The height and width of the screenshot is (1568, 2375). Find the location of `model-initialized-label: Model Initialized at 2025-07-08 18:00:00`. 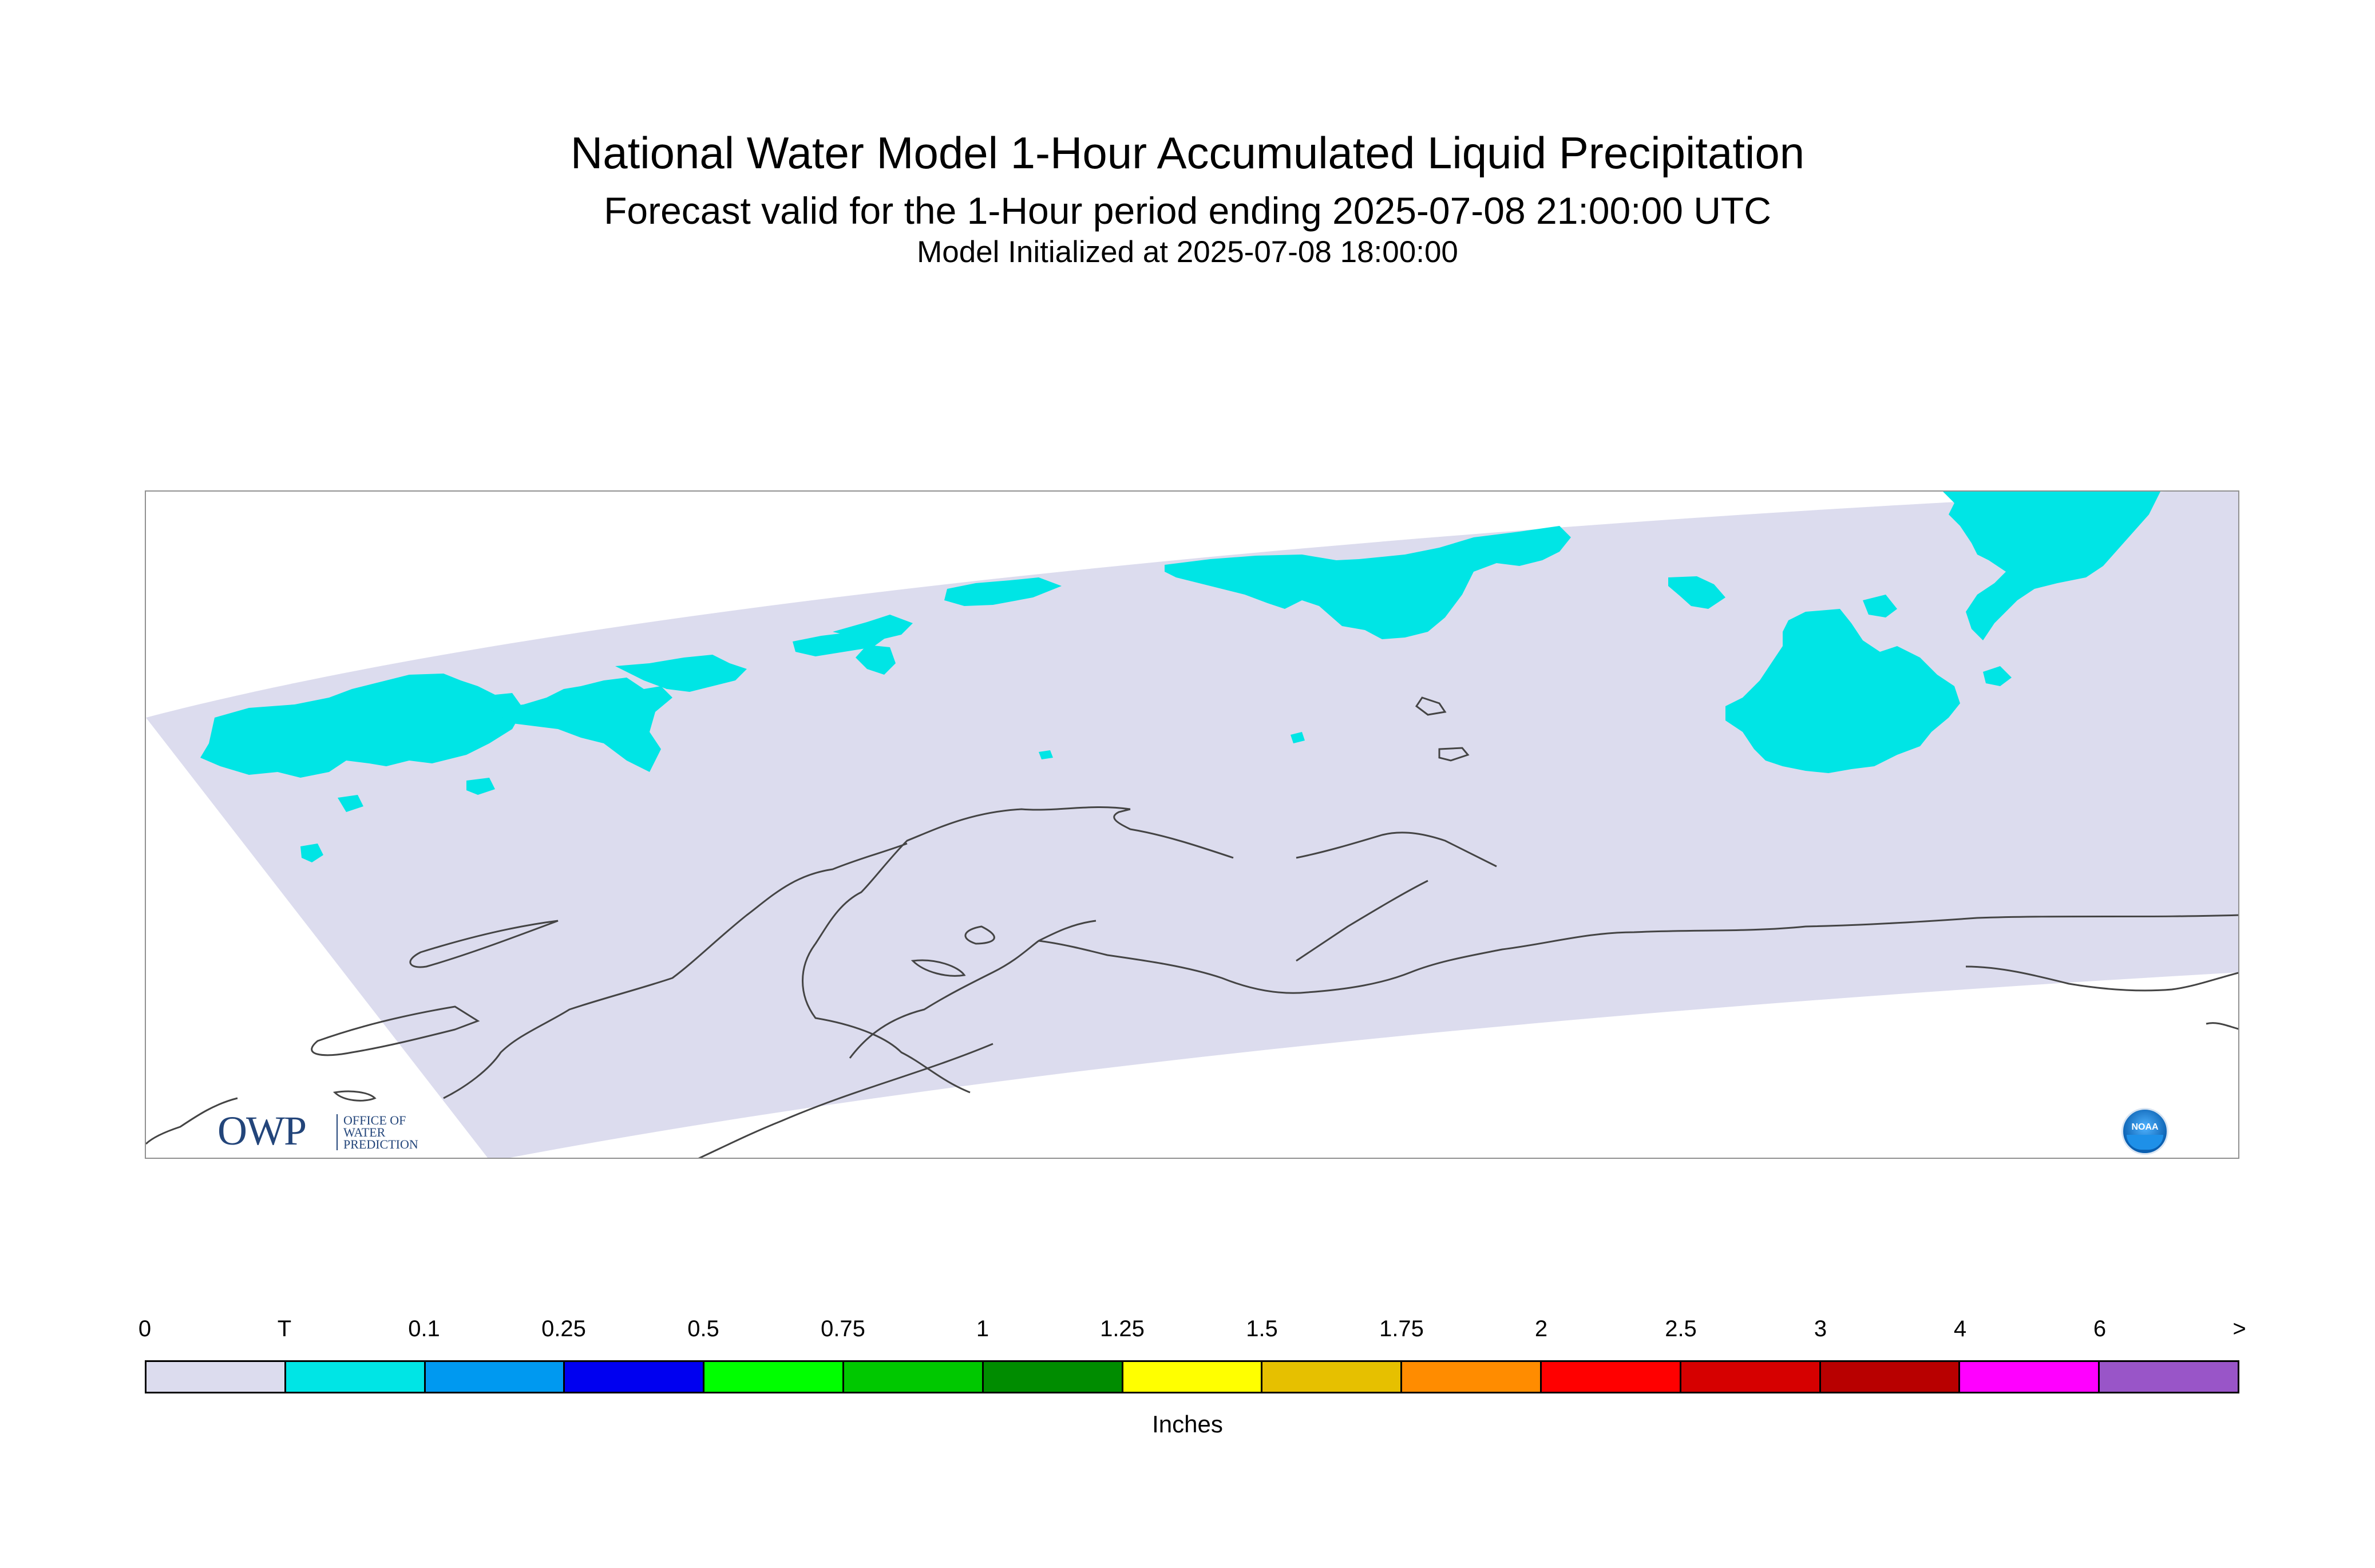

model-initialized-label: Model Initialized at 2025-07-08 18:00:00 is located at coordinates (1187, 252).